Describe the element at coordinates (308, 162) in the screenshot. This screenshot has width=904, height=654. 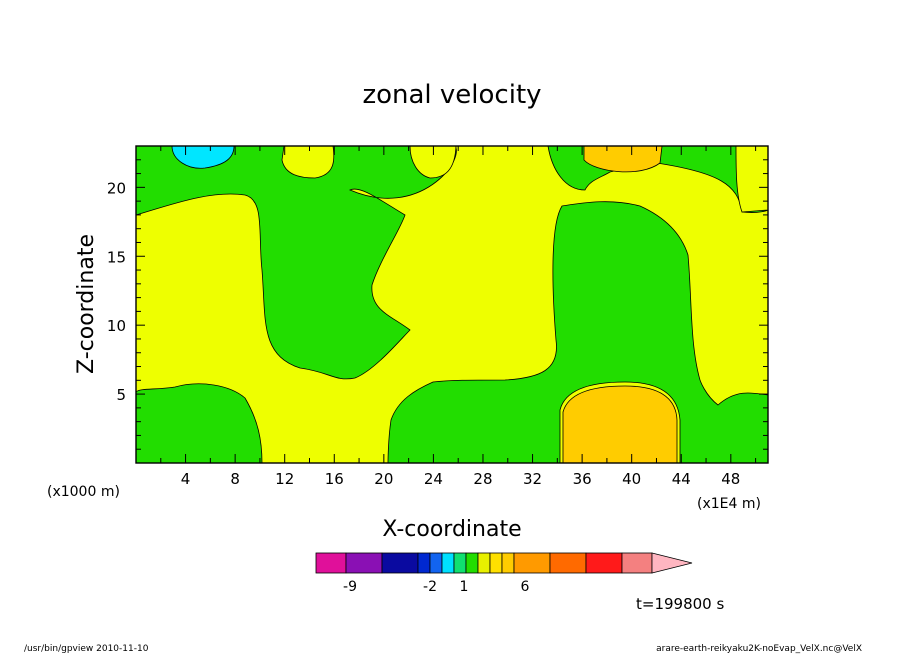
I see `contour-region-positive-top-left` at that location.